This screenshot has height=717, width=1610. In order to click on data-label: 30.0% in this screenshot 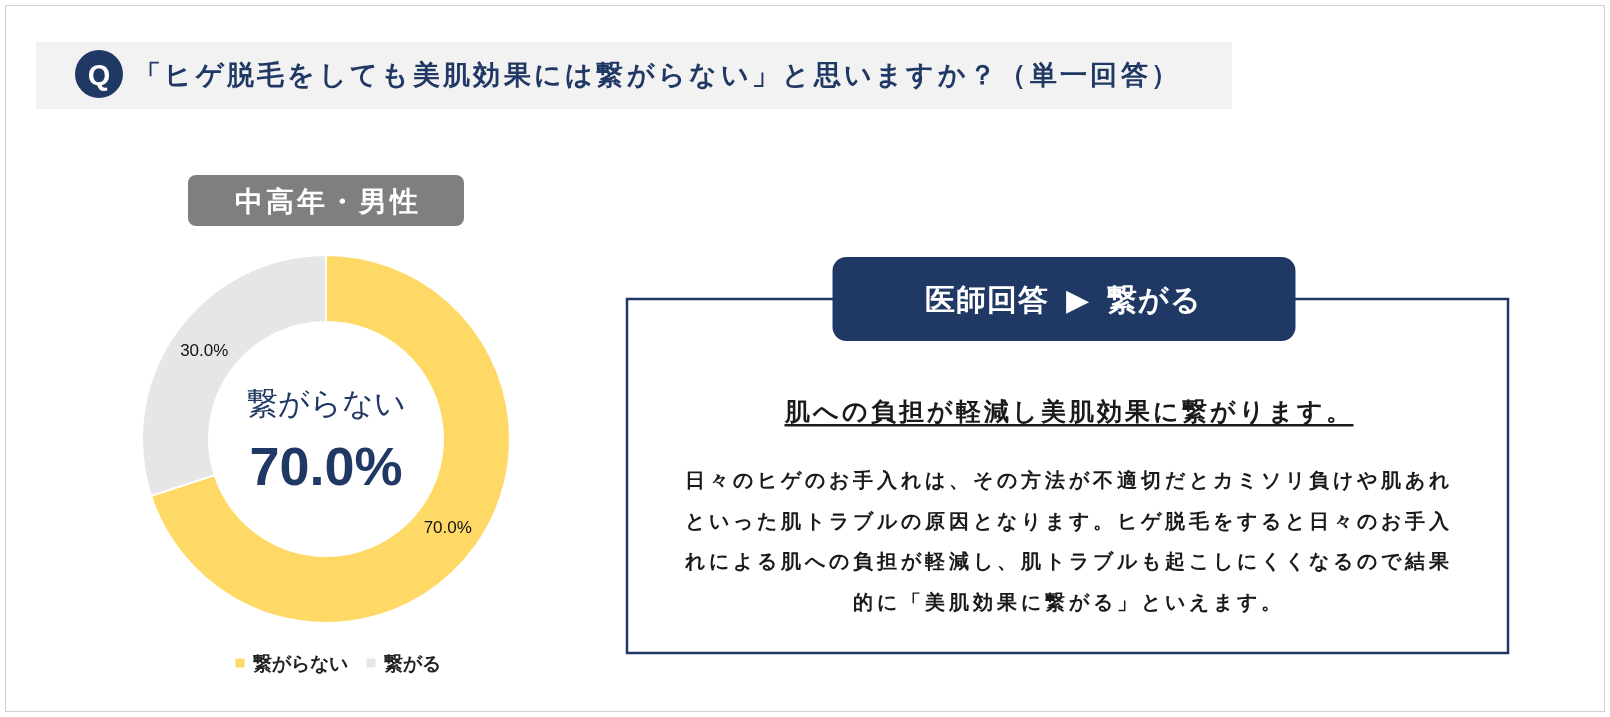, I will do `click(204, 351)`.